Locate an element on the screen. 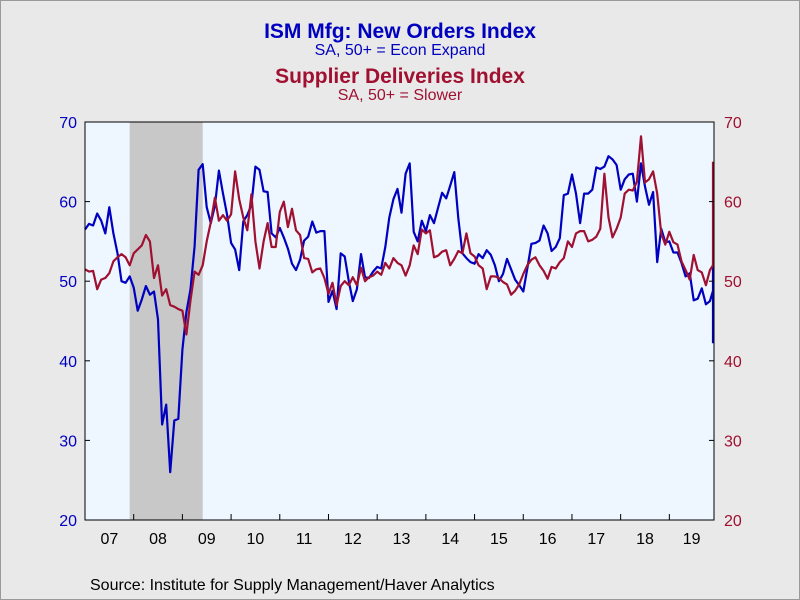 Image resolution: width=800 pixels, height=600 pixels. y-tick-label-left: 70 is located at coordinates (68, 123).